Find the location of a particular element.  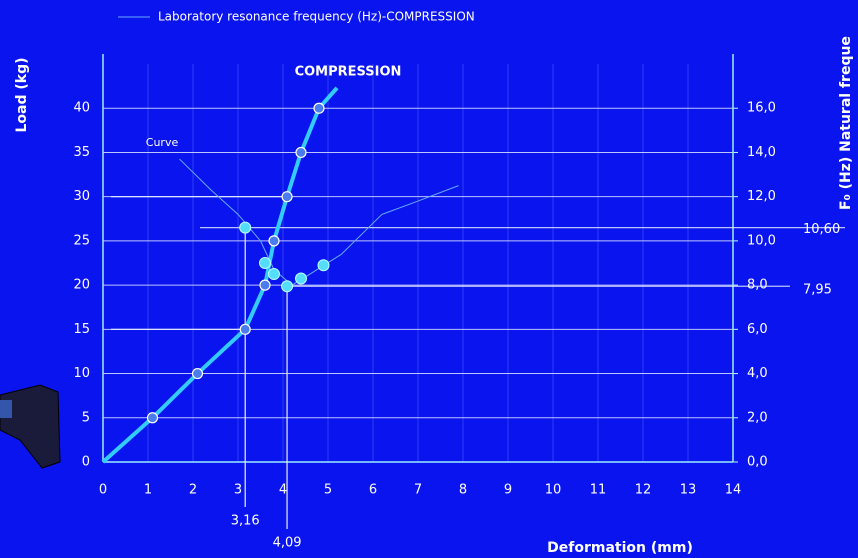

x-tick-label: 12 is located at coordinates (643, 490).